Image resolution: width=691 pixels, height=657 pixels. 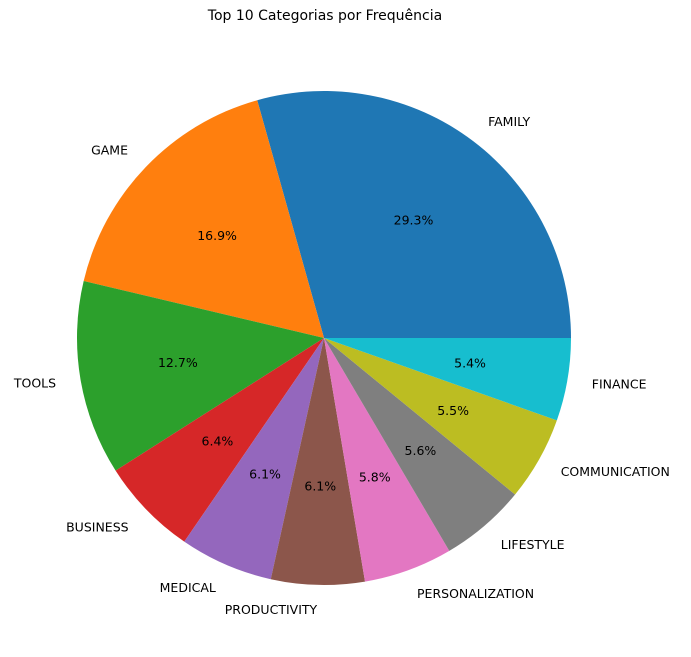 I want to click on pie-slice-lifestyle, so click(x=420, y=444).